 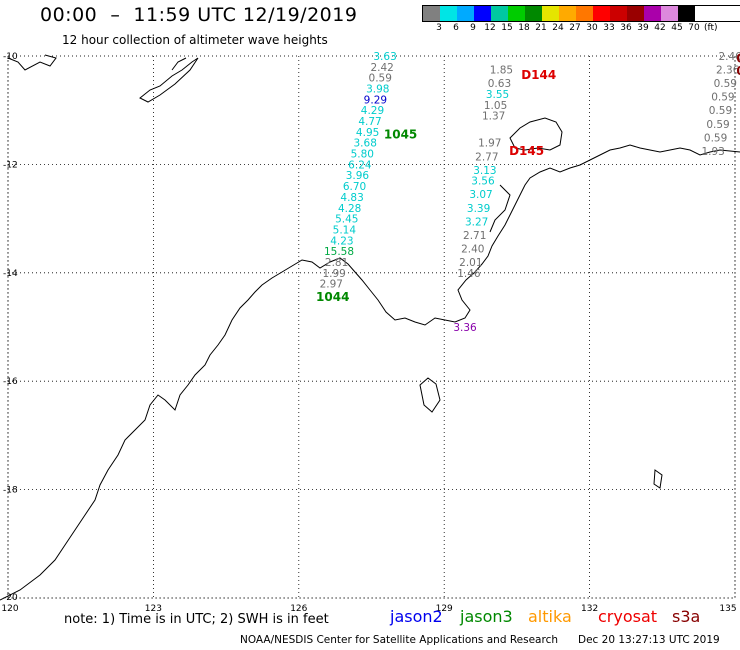 What do you see at coordinates (351, 198) in the screenshot?
I see `wave-height-value: 4.83` at bounding box center [351, 198].